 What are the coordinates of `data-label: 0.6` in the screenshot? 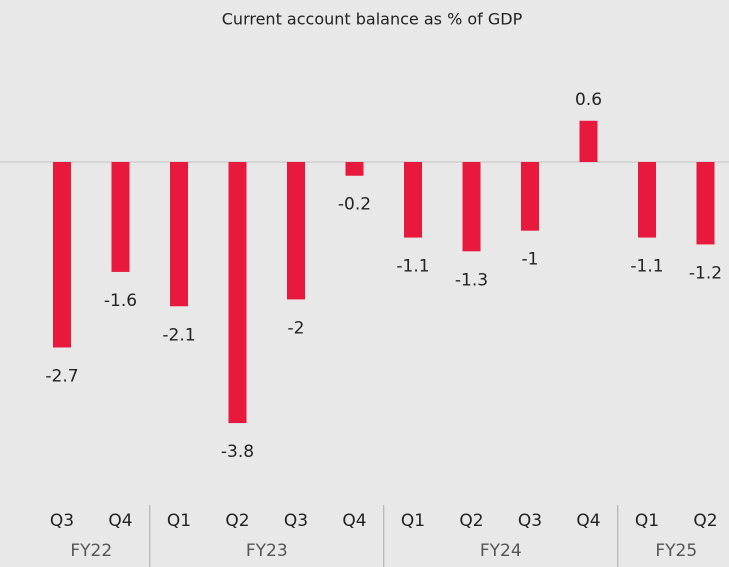 It's located at (588, 100).